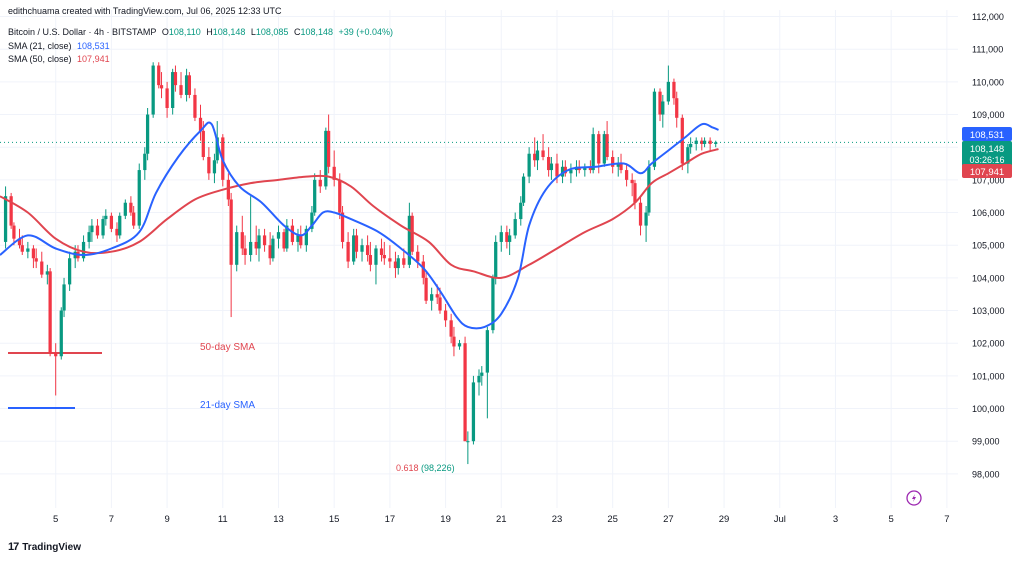  I want to click on price-axis-tick-label: 105,000, so click(988, 246).